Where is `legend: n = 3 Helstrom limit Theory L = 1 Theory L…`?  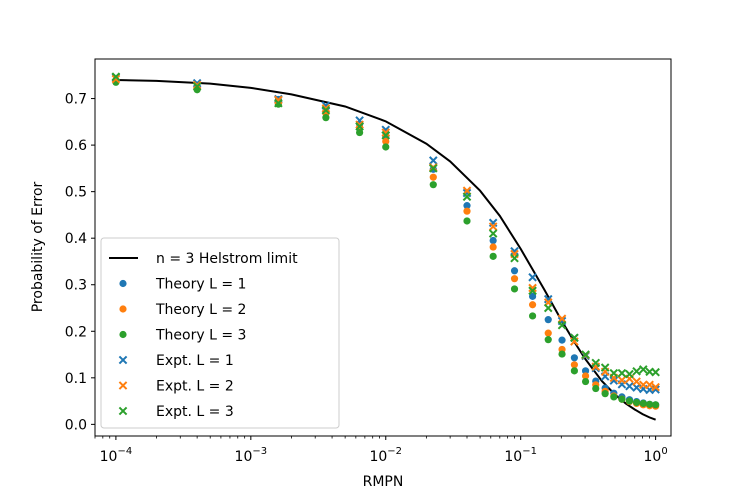
legend: n = 3 Helstrom limit Theory L = 1 Theory L… is located at coordinates (220, 333).